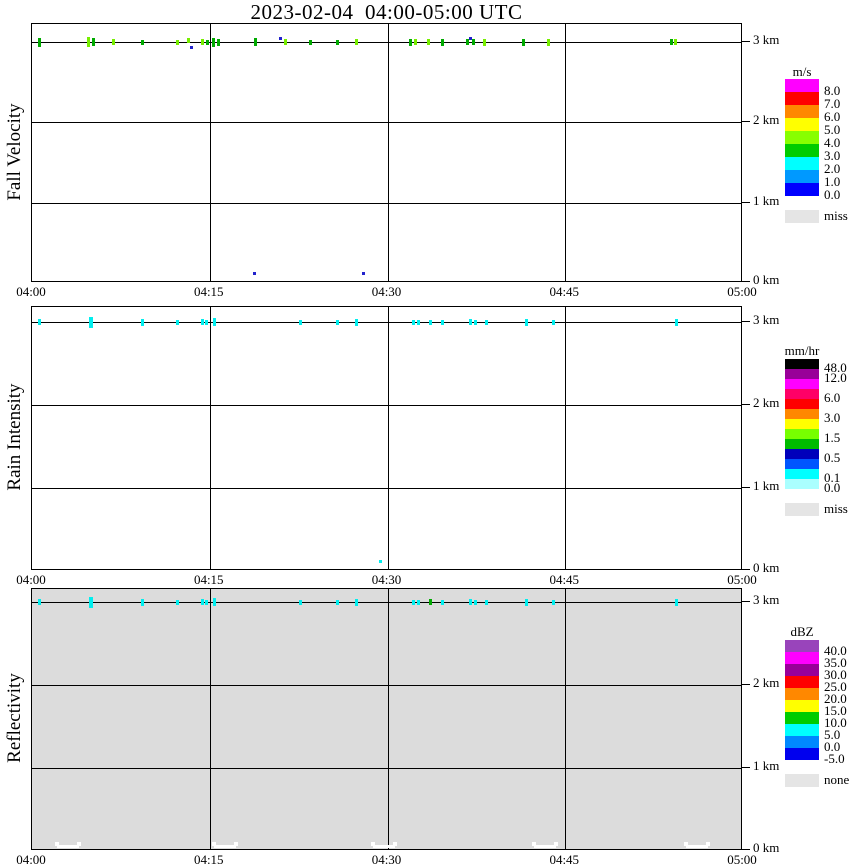  I want to click on legend-cell-label: 12.0, so click(835, 377).